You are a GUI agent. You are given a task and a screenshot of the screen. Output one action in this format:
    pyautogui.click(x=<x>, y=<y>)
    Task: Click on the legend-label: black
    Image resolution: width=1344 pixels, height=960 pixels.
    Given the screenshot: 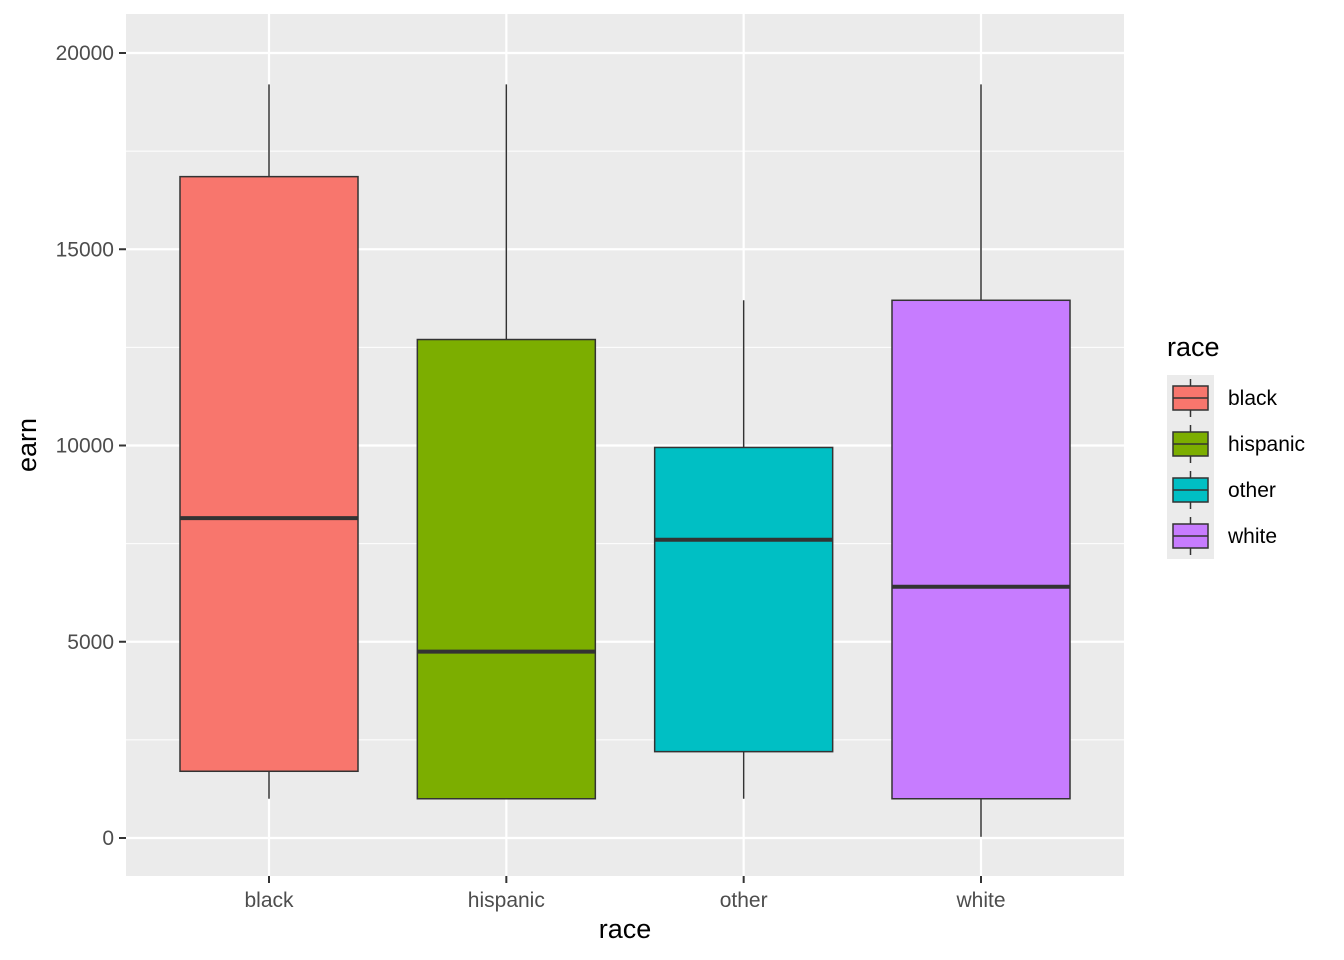 What is the action you would take?
    pyautogui.click(x=1253, y=398)
    